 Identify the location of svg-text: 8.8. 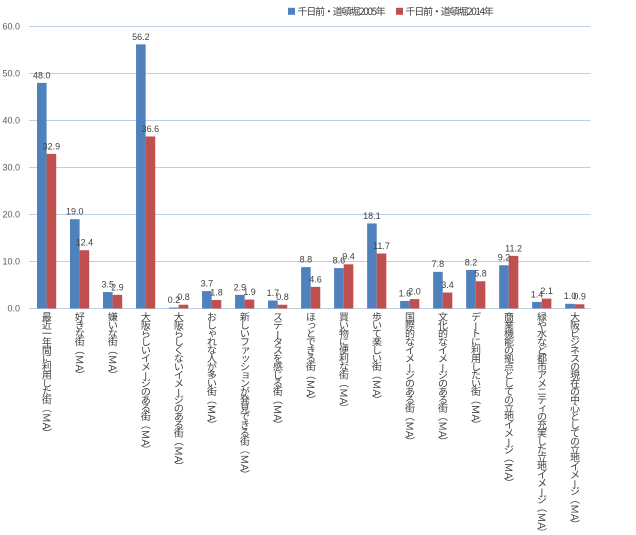
(306, 260).